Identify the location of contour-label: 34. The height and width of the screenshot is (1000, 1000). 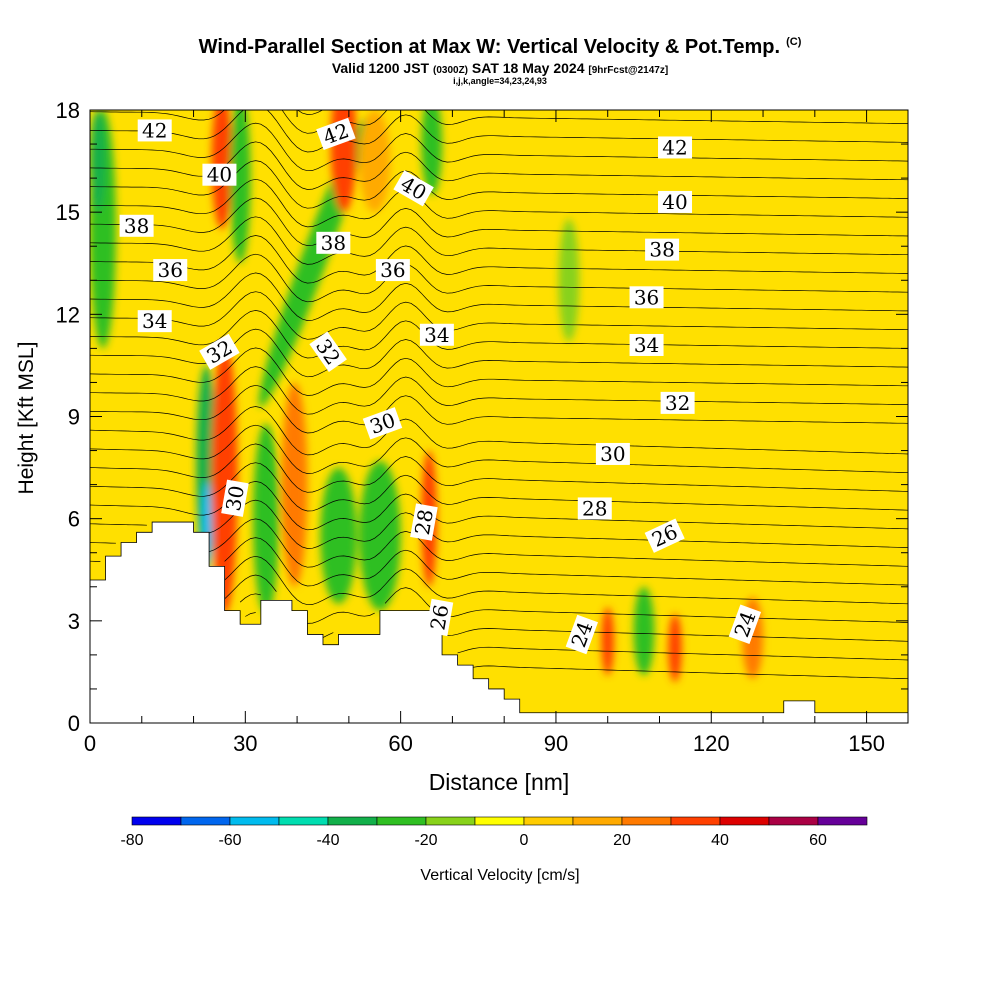
(154, 321).